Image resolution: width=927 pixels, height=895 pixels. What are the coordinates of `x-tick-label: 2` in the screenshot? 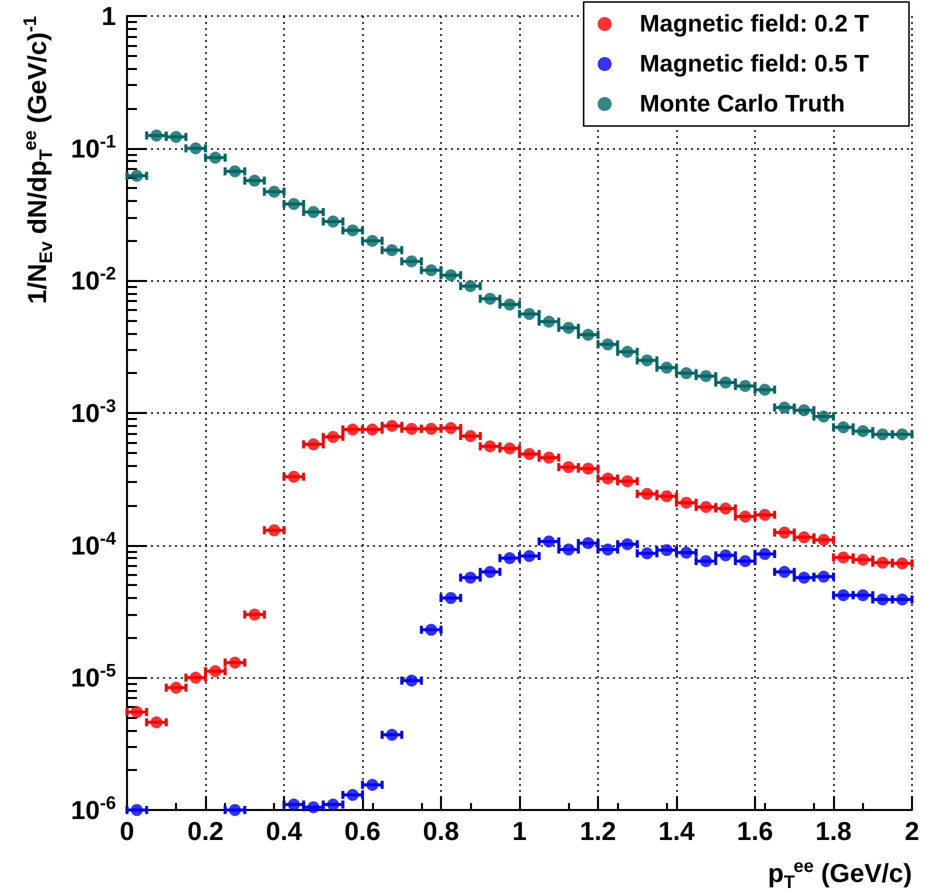 It's located at (912, 831).